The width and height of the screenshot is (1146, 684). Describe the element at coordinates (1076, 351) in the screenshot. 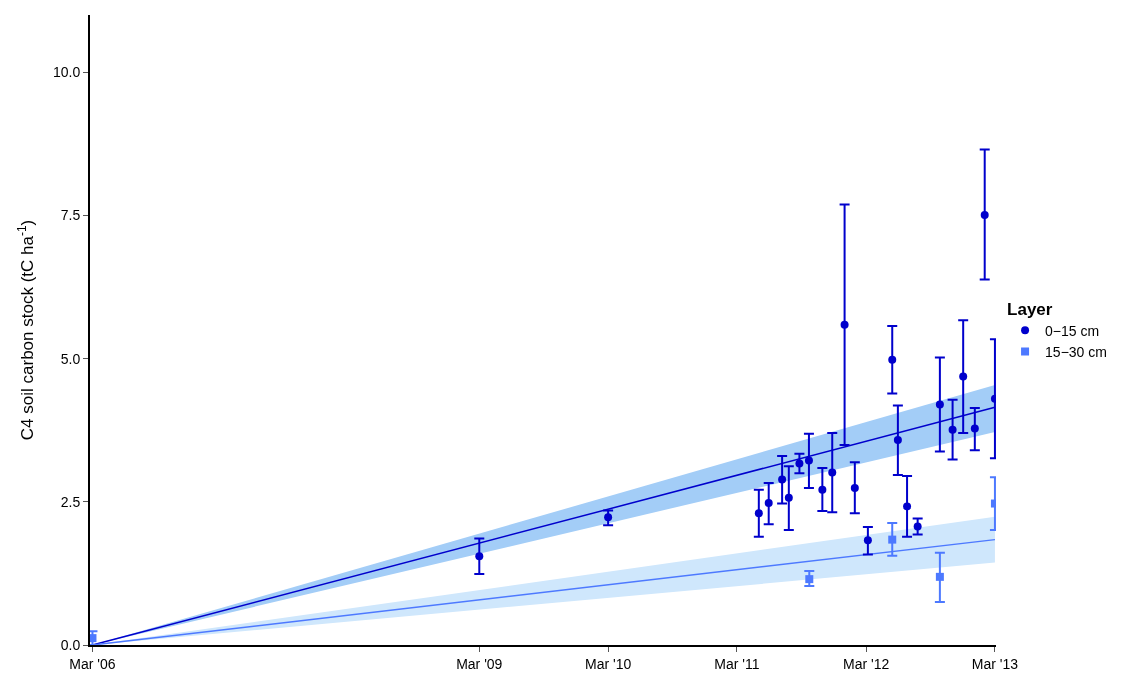

I see `legend-label: 15−30 cm` at that location.